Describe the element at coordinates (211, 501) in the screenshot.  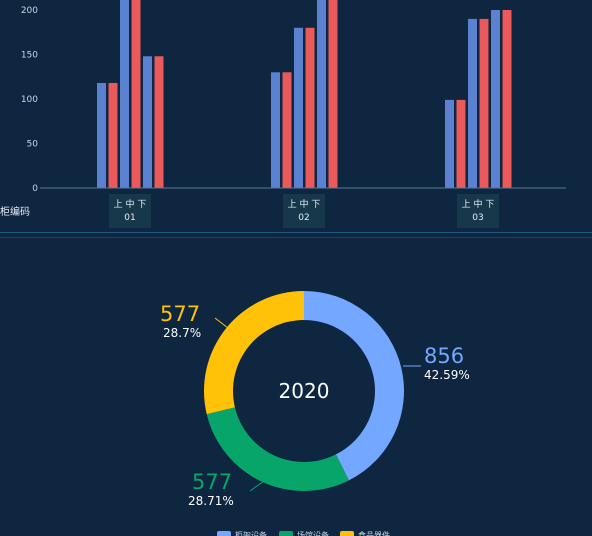
I see `slice-percent-label: 28.71%` at that location.